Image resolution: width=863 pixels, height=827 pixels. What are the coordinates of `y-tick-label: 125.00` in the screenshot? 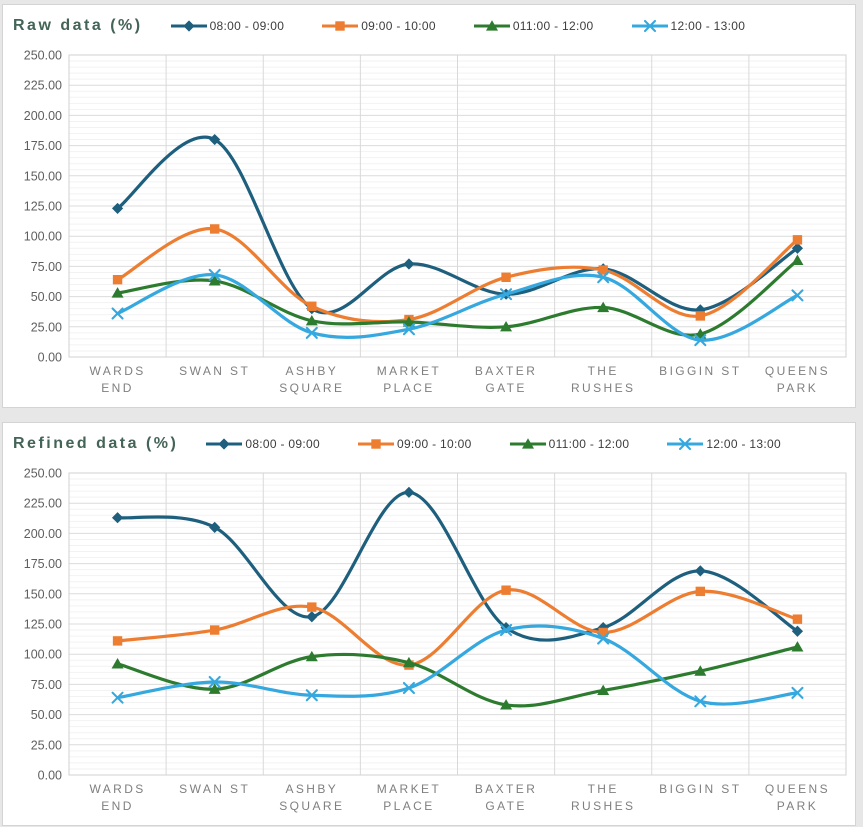 It's located at (43, 625).